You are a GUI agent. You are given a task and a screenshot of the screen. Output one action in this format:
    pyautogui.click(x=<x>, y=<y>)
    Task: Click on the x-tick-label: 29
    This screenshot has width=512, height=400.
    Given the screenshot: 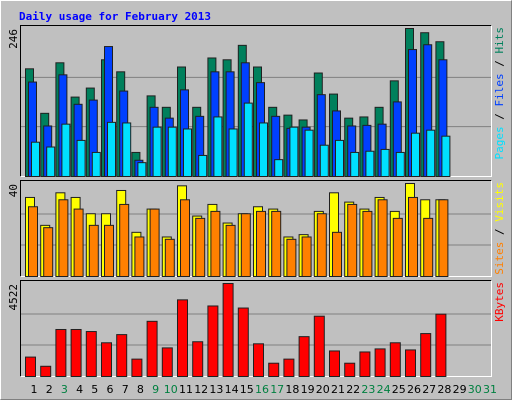 What is the action you would take?
    pyautogui.click(x=460, y=389)
    